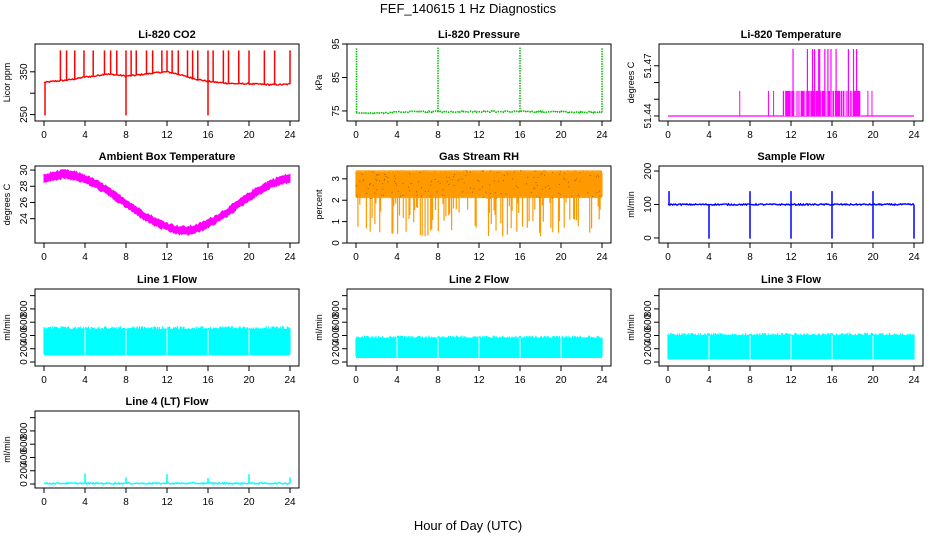 The image size is (936, 540). Describe the element at coordinates (479, 112) in the screenshot. I see `series-line` at that location.